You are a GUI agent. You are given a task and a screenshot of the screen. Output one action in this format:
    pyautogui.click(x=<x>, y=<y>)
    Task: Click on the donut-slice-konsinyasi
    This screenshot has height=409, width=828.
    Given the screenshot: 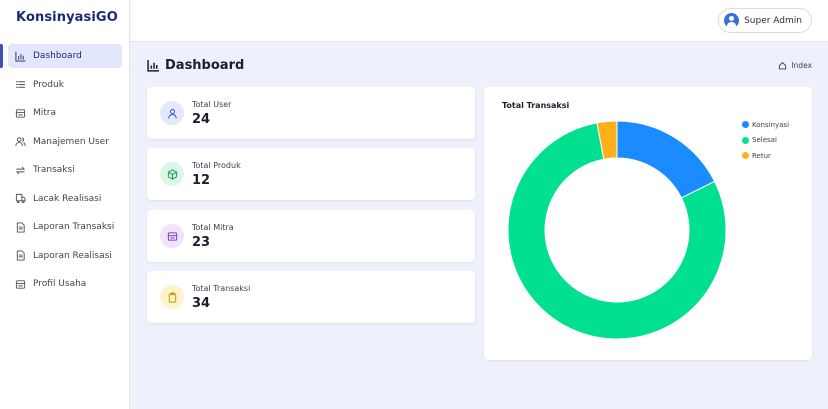 What is the action you would take?
    pyautogui.click(x=666, y=159)
    